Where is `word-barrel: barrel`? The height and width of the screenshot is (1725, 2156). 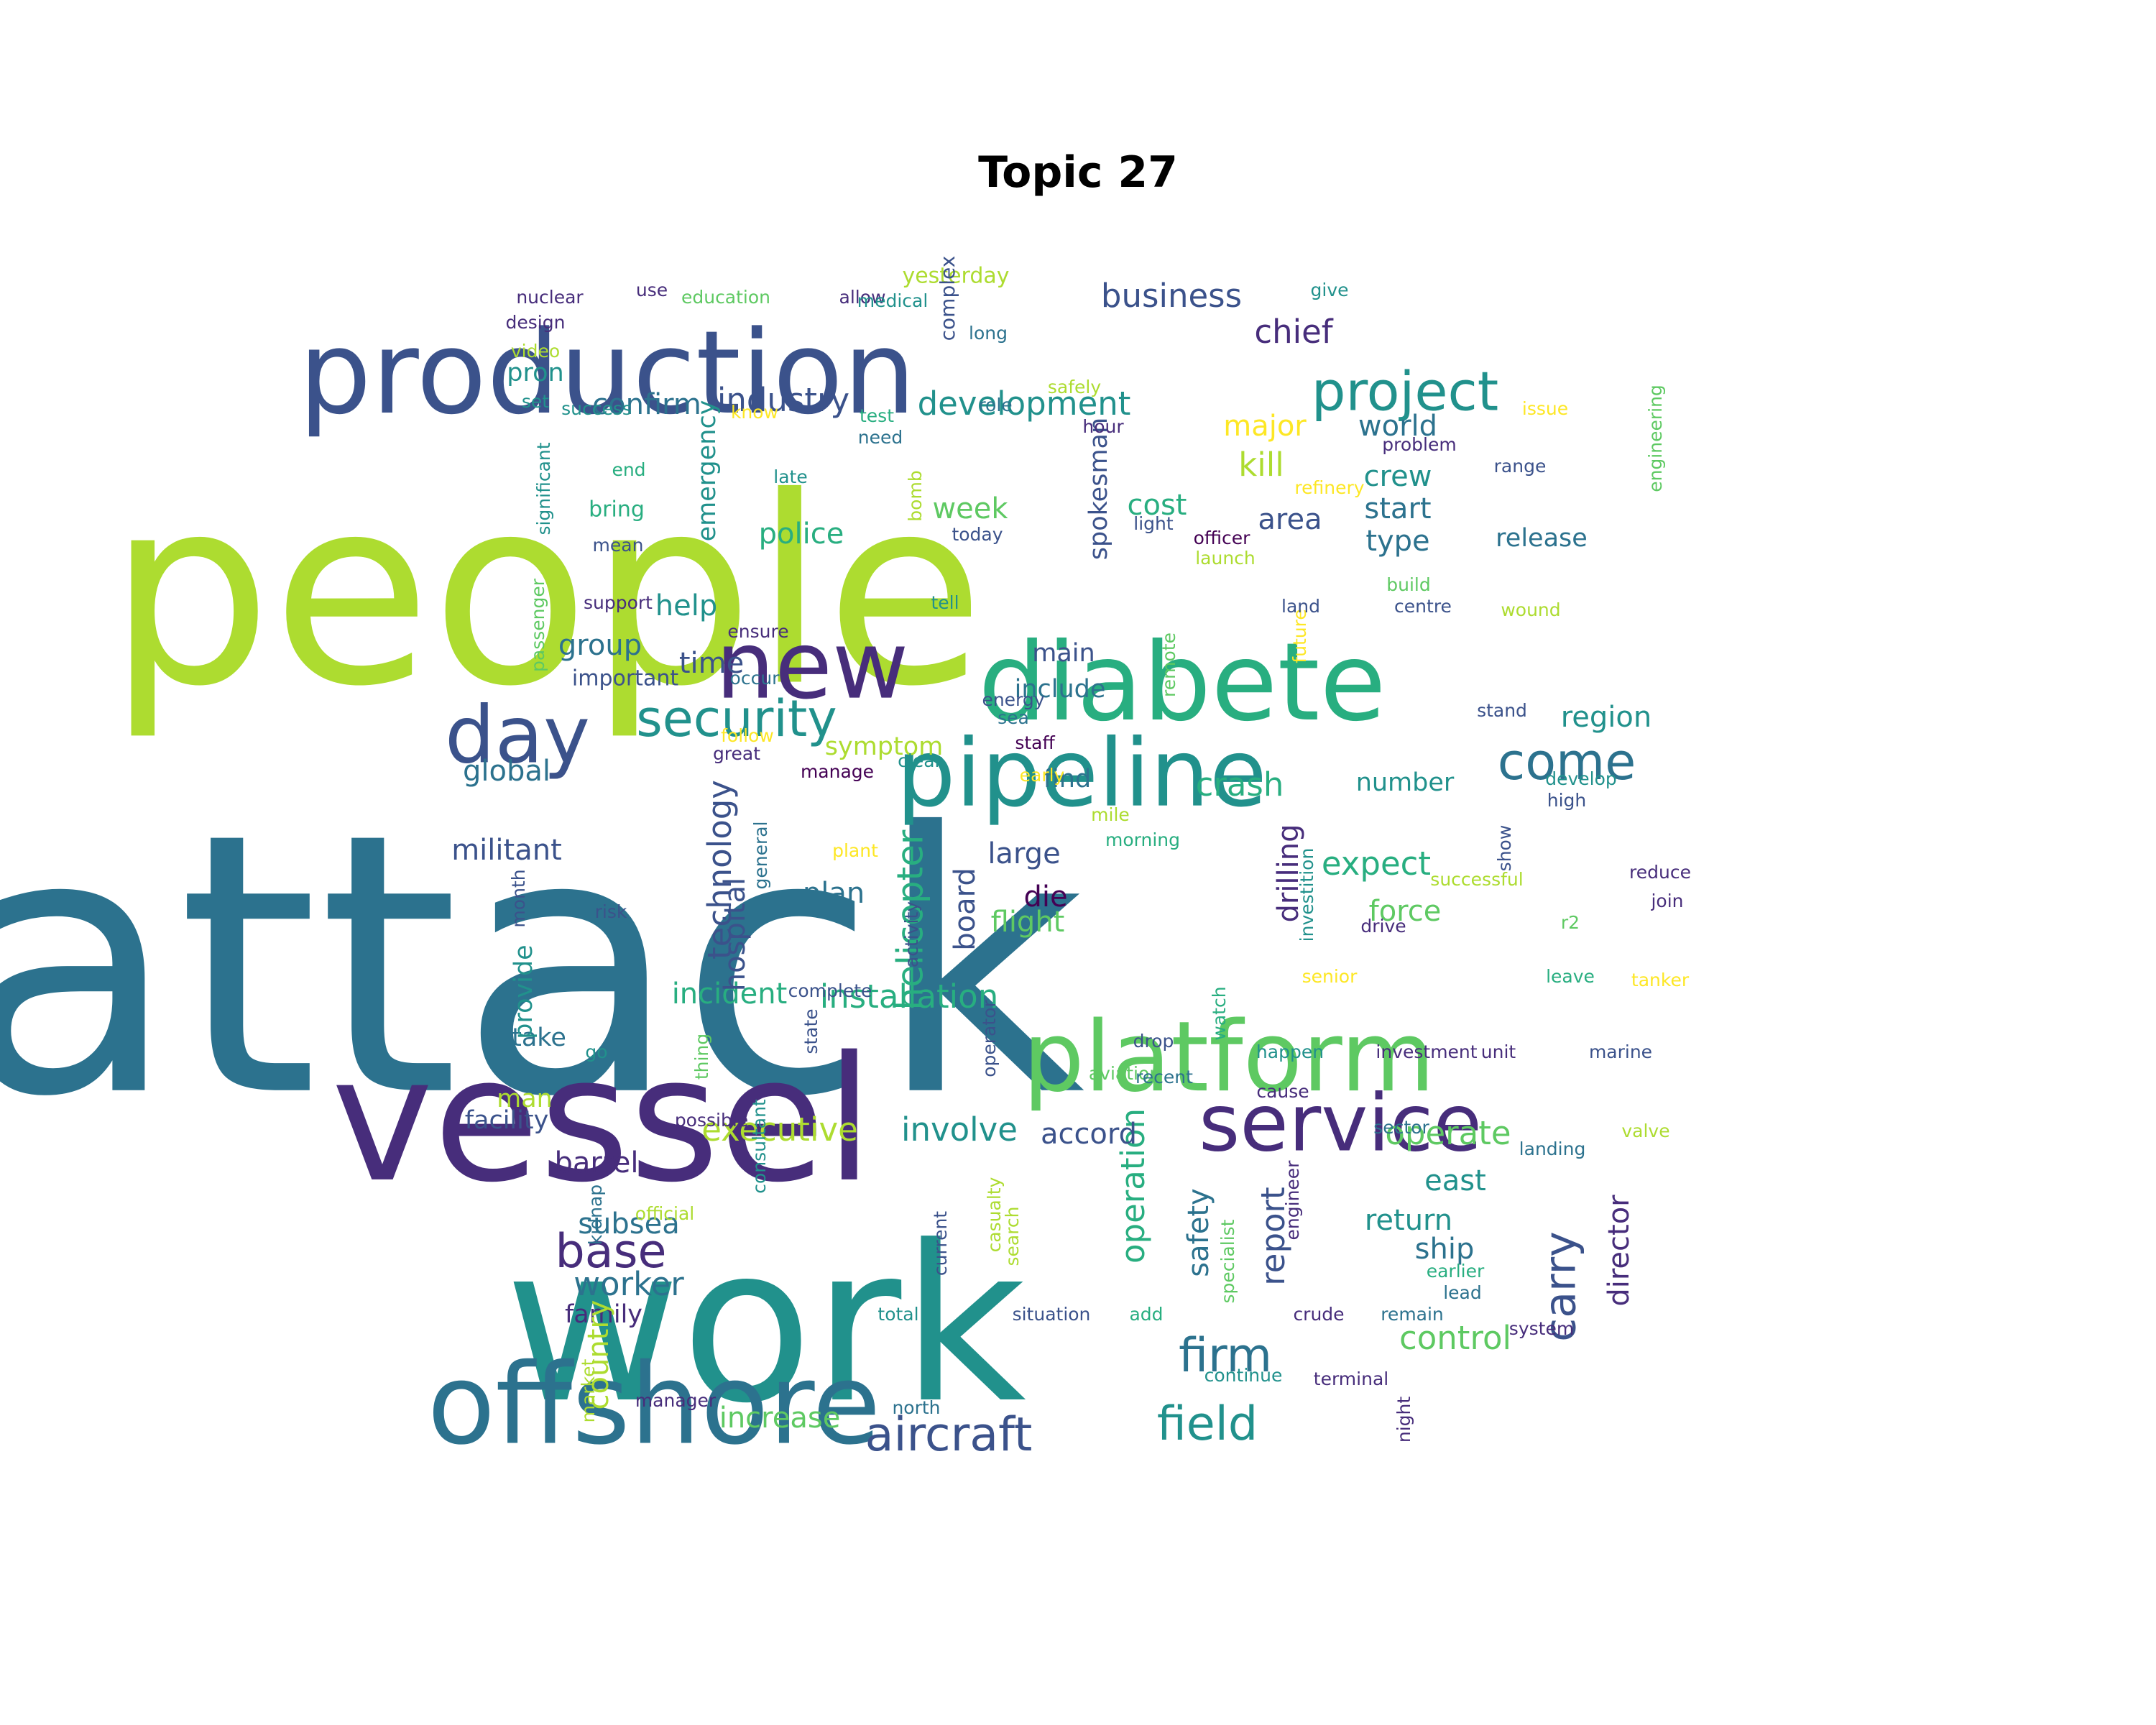 word-barrel: barrel is located at coordinates (597, 1162).